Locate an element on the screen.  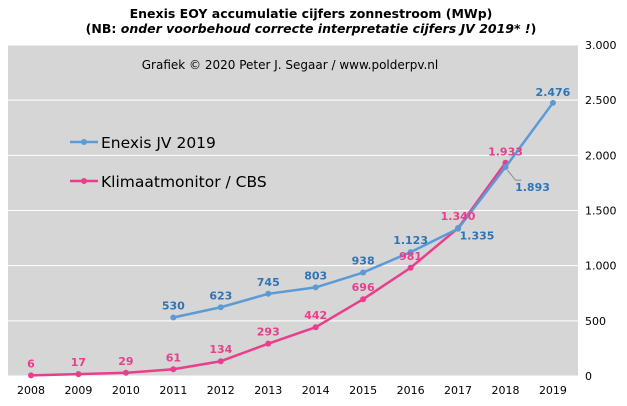
x-tick-label: 2015 is located at coordinates (363, 390).